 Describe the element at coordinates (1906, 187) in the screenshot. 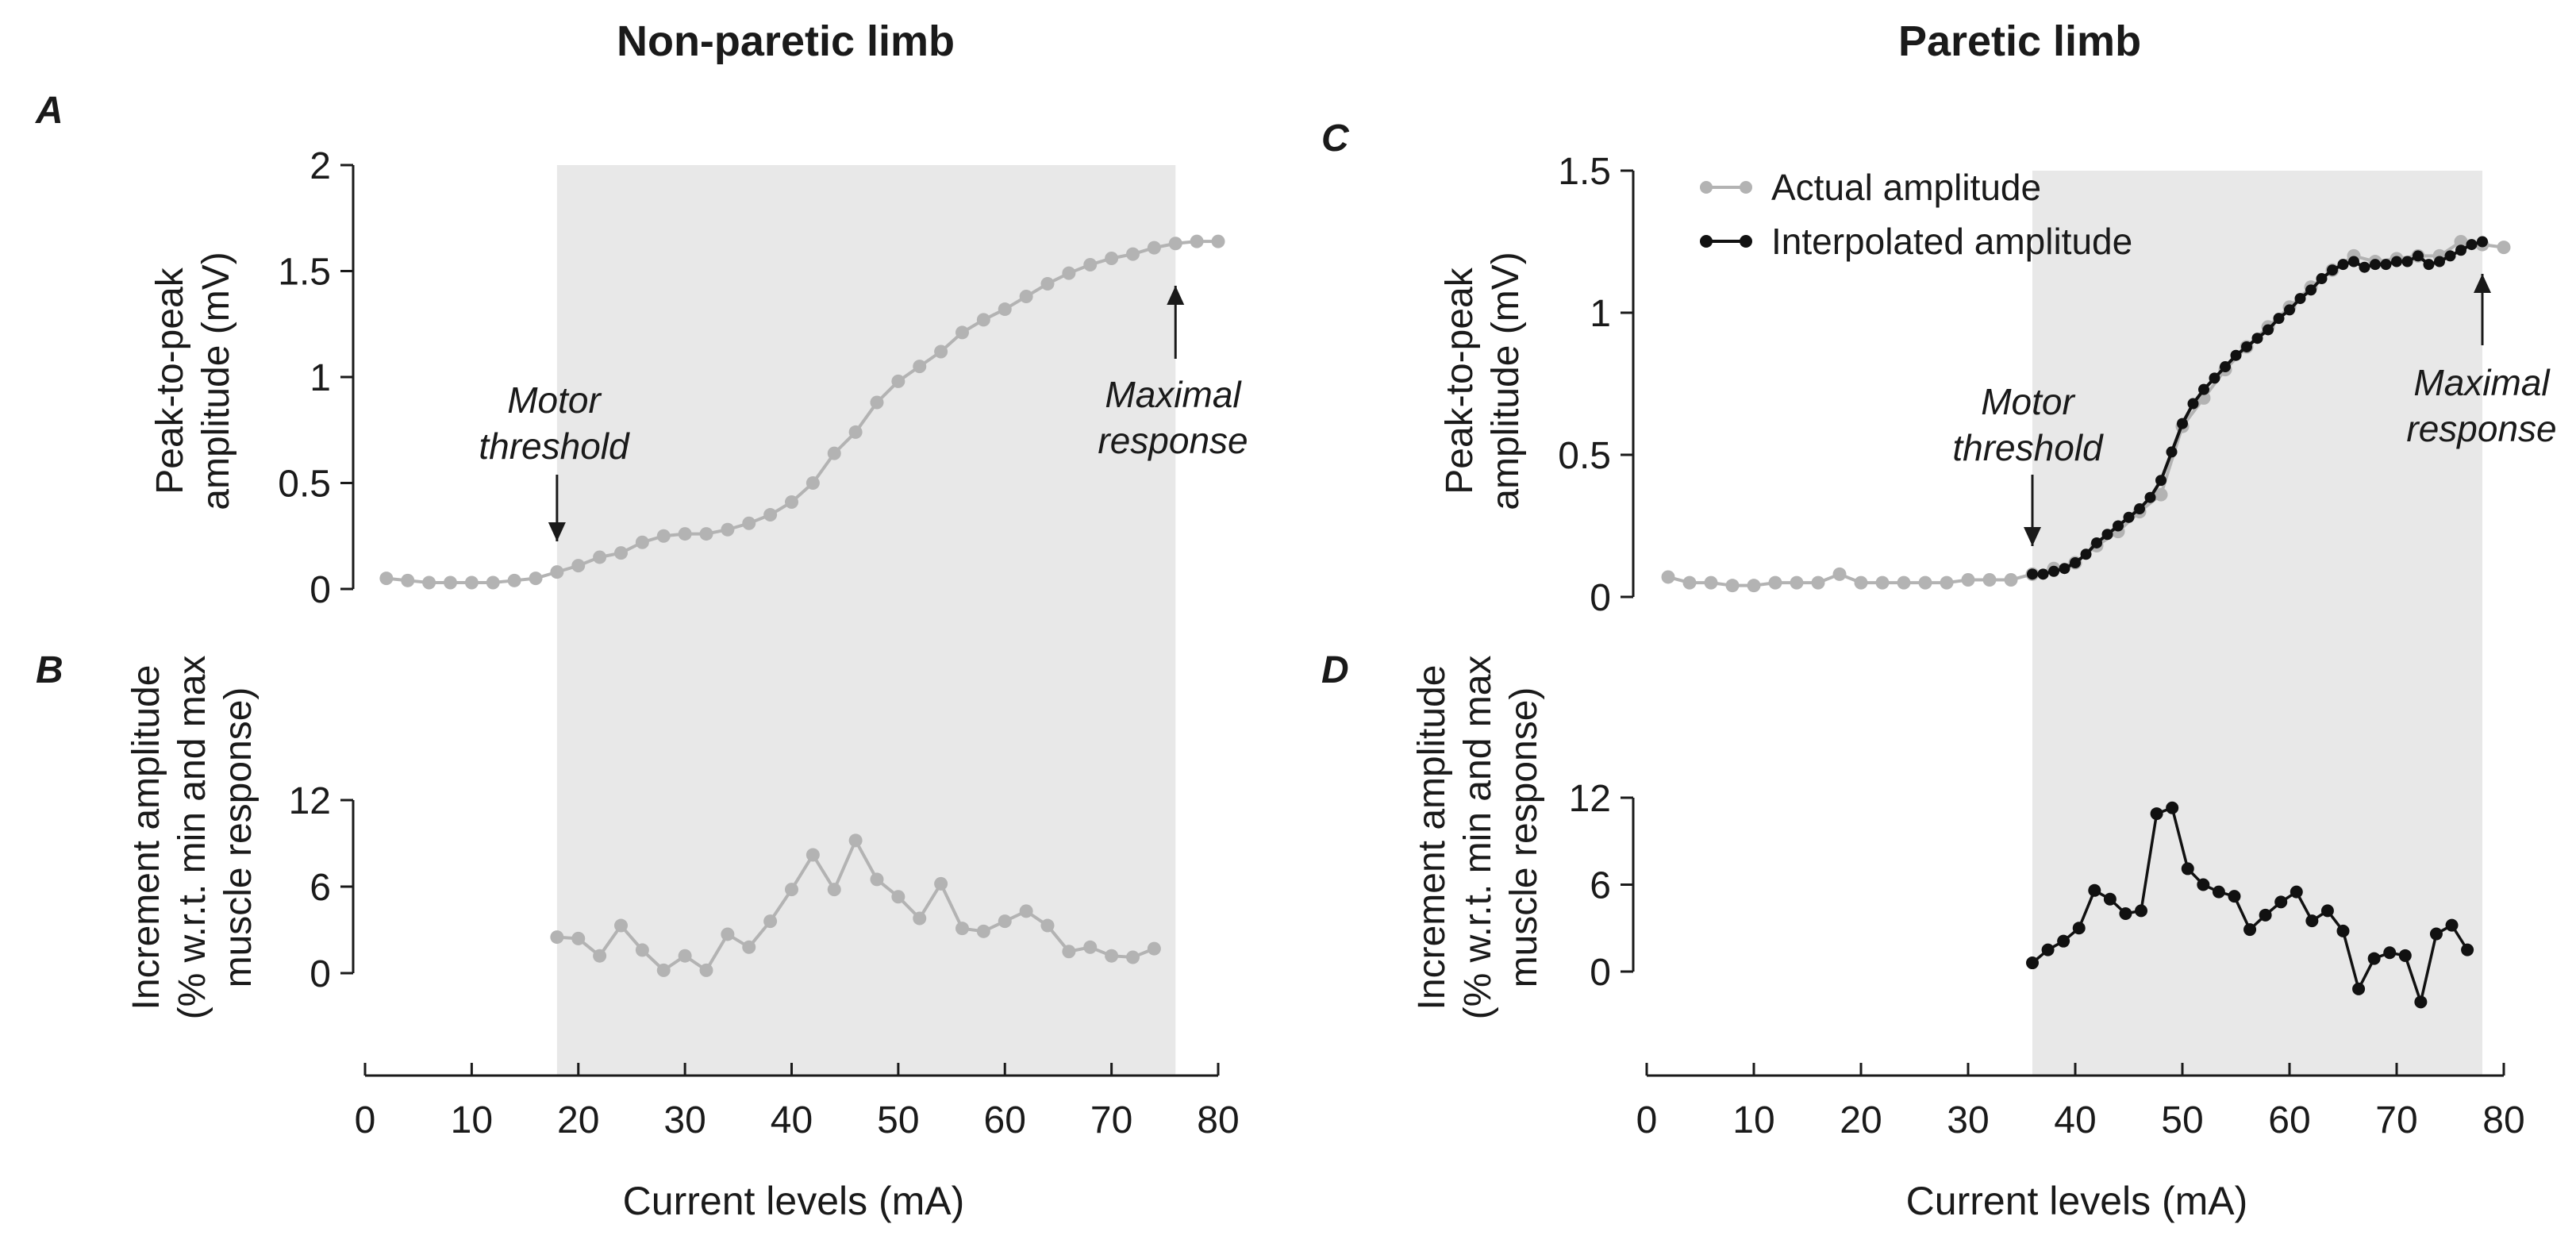

I see `legend-label-actual: Actual amplitude` at that location.